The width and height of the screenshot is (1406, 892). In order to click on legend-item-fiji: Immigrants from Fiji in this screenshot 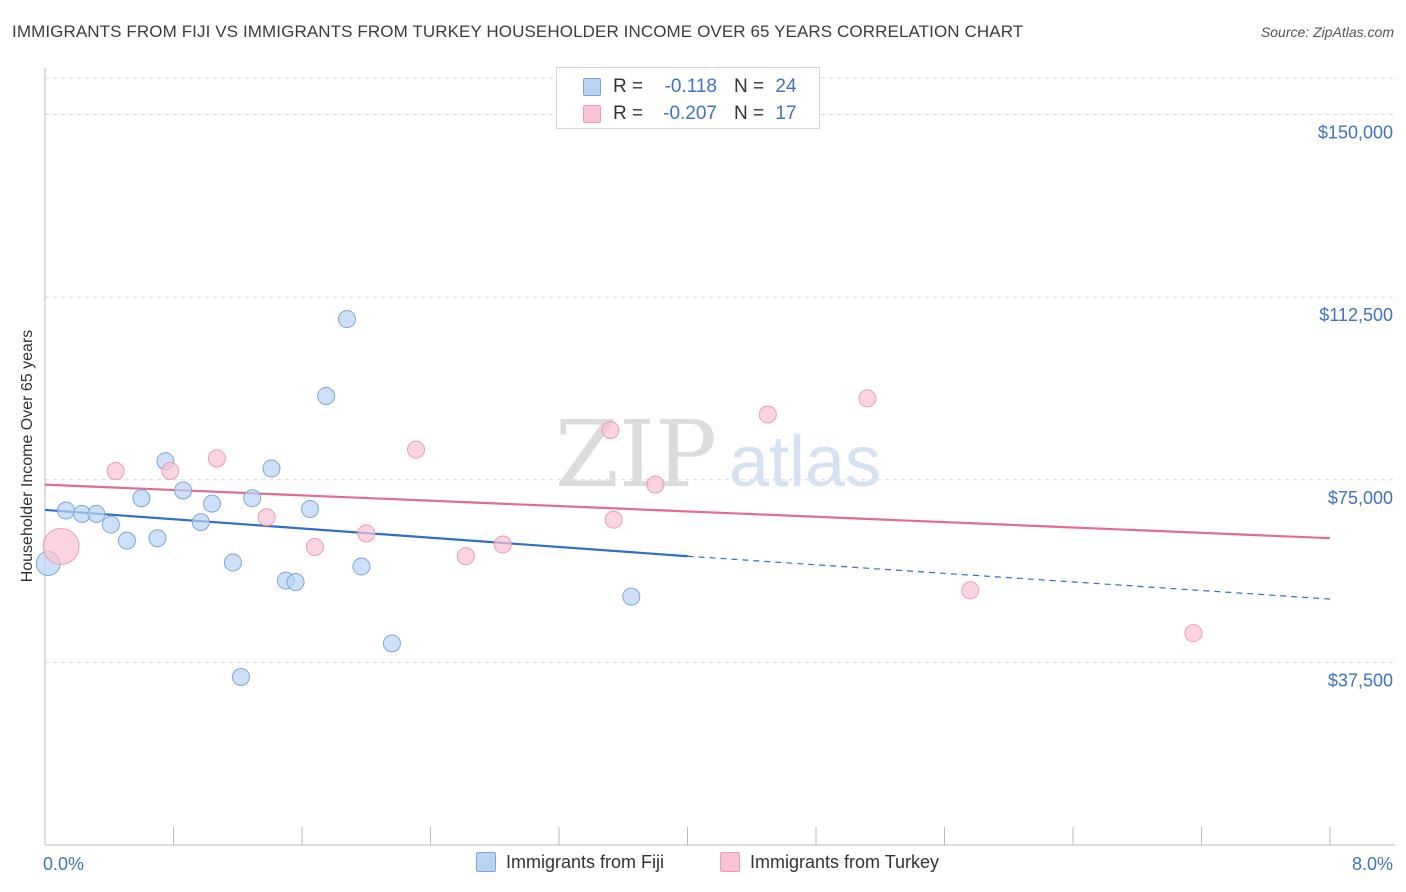, I will do `click(570, 862)`.